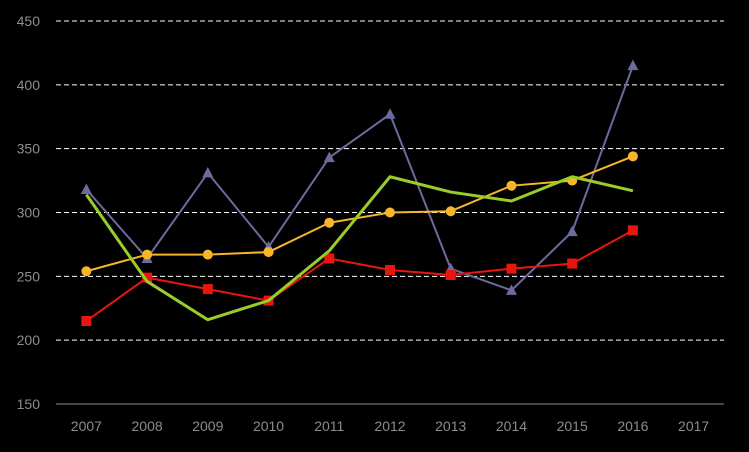 This screenshot has height=452, width=749. Describe the element at coordinates (147, 426) in the screenshot. I see `x-tick-label: 2008` at that location.